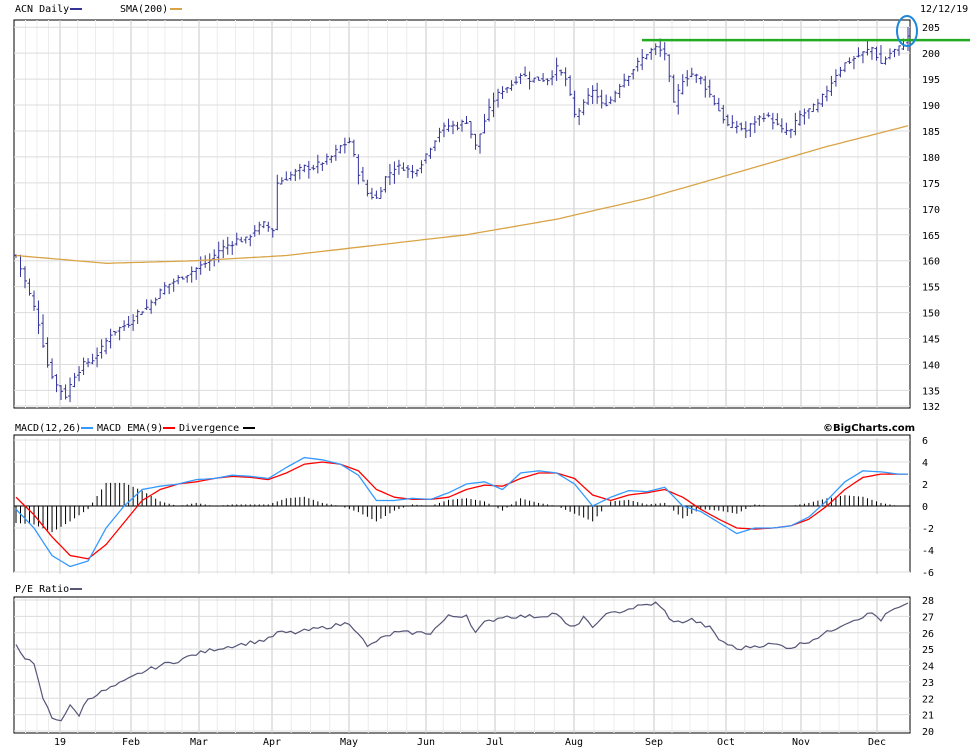 Image resolution: width=970 pixels, height=750 pixels. I want to click on xtick-label-9: Oct, so click(726, 742).